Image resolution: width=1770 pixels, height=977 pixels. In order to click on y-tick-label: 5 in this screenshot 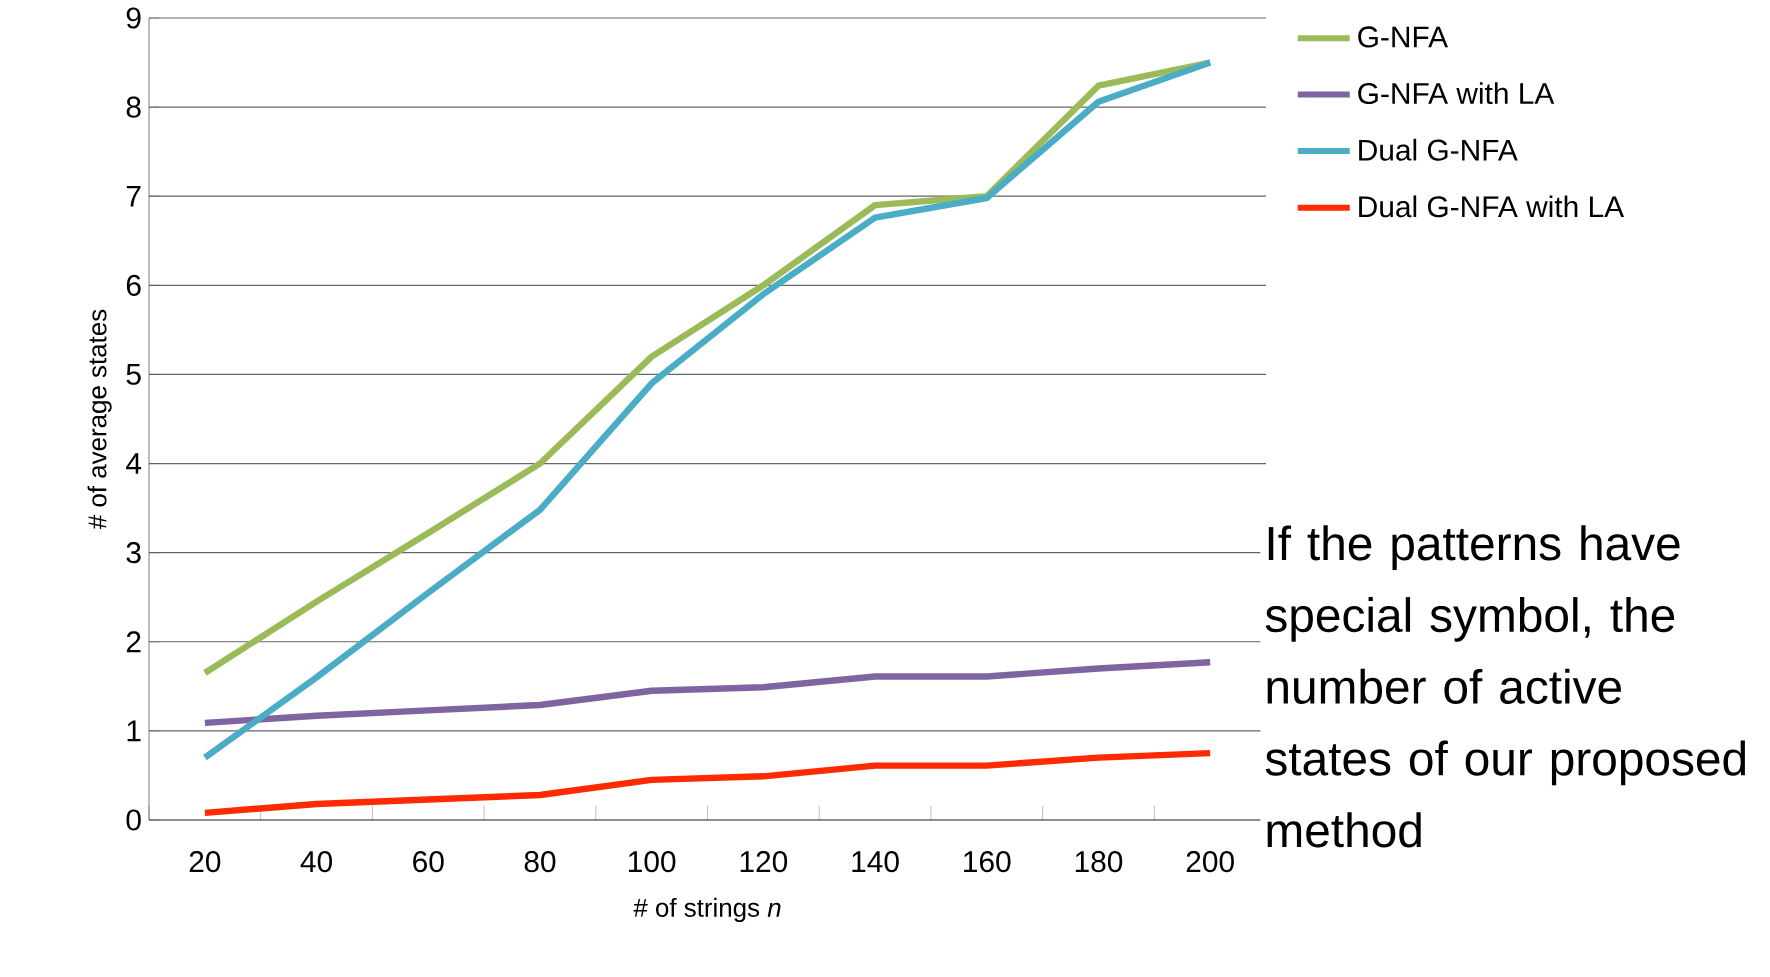, I will do `click(133, 374)`.